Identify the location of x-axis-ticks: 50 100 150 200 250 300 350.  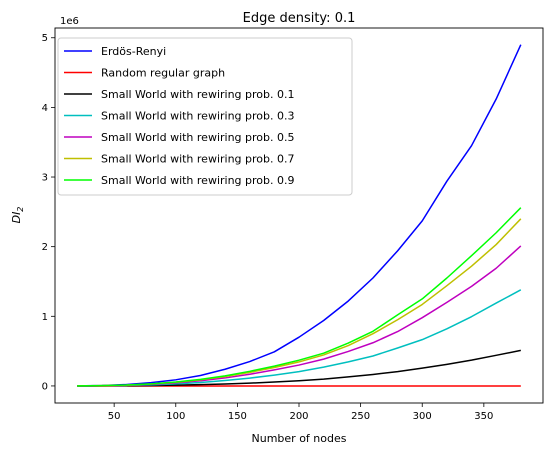
(300, 412).